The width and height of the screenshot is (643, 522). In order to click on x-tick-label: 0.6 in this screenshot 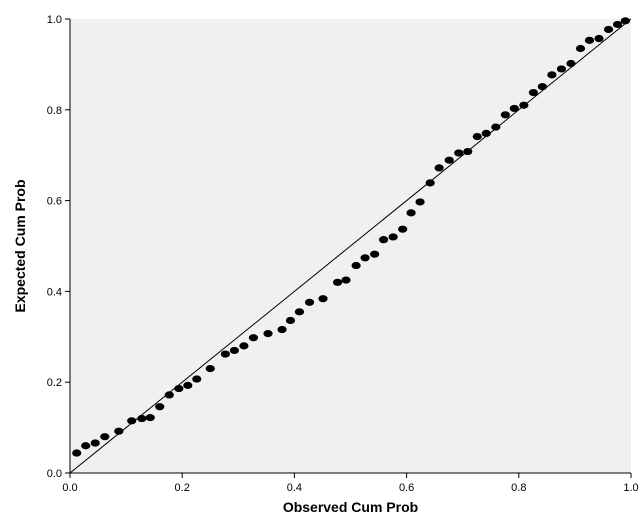, I will do `click(406, 488)`.